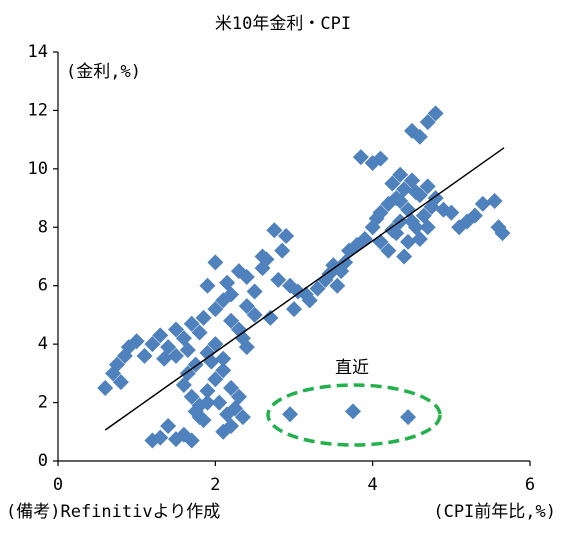 This screenshot has height=544, width=566. I want to click on x-tick-label: 0, so click(58, 485).